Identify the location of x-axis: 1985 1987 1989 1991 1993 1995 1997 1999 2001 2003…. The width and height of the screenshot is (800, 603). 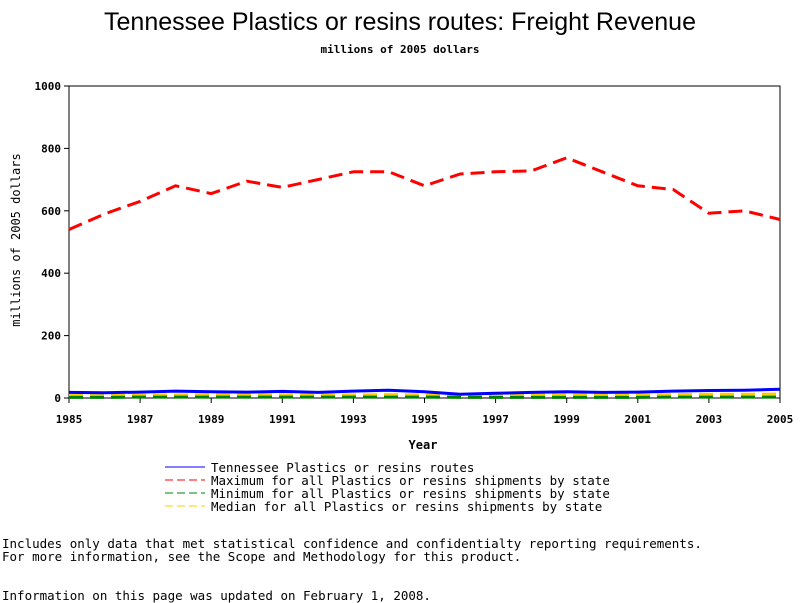
(425, 412).